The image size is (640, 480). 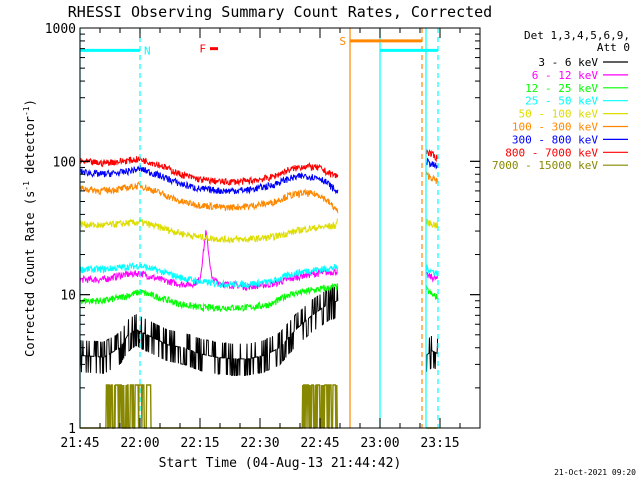 I want to click on x-tick-label-22-00: 22:00, so click(x=139, y=443).